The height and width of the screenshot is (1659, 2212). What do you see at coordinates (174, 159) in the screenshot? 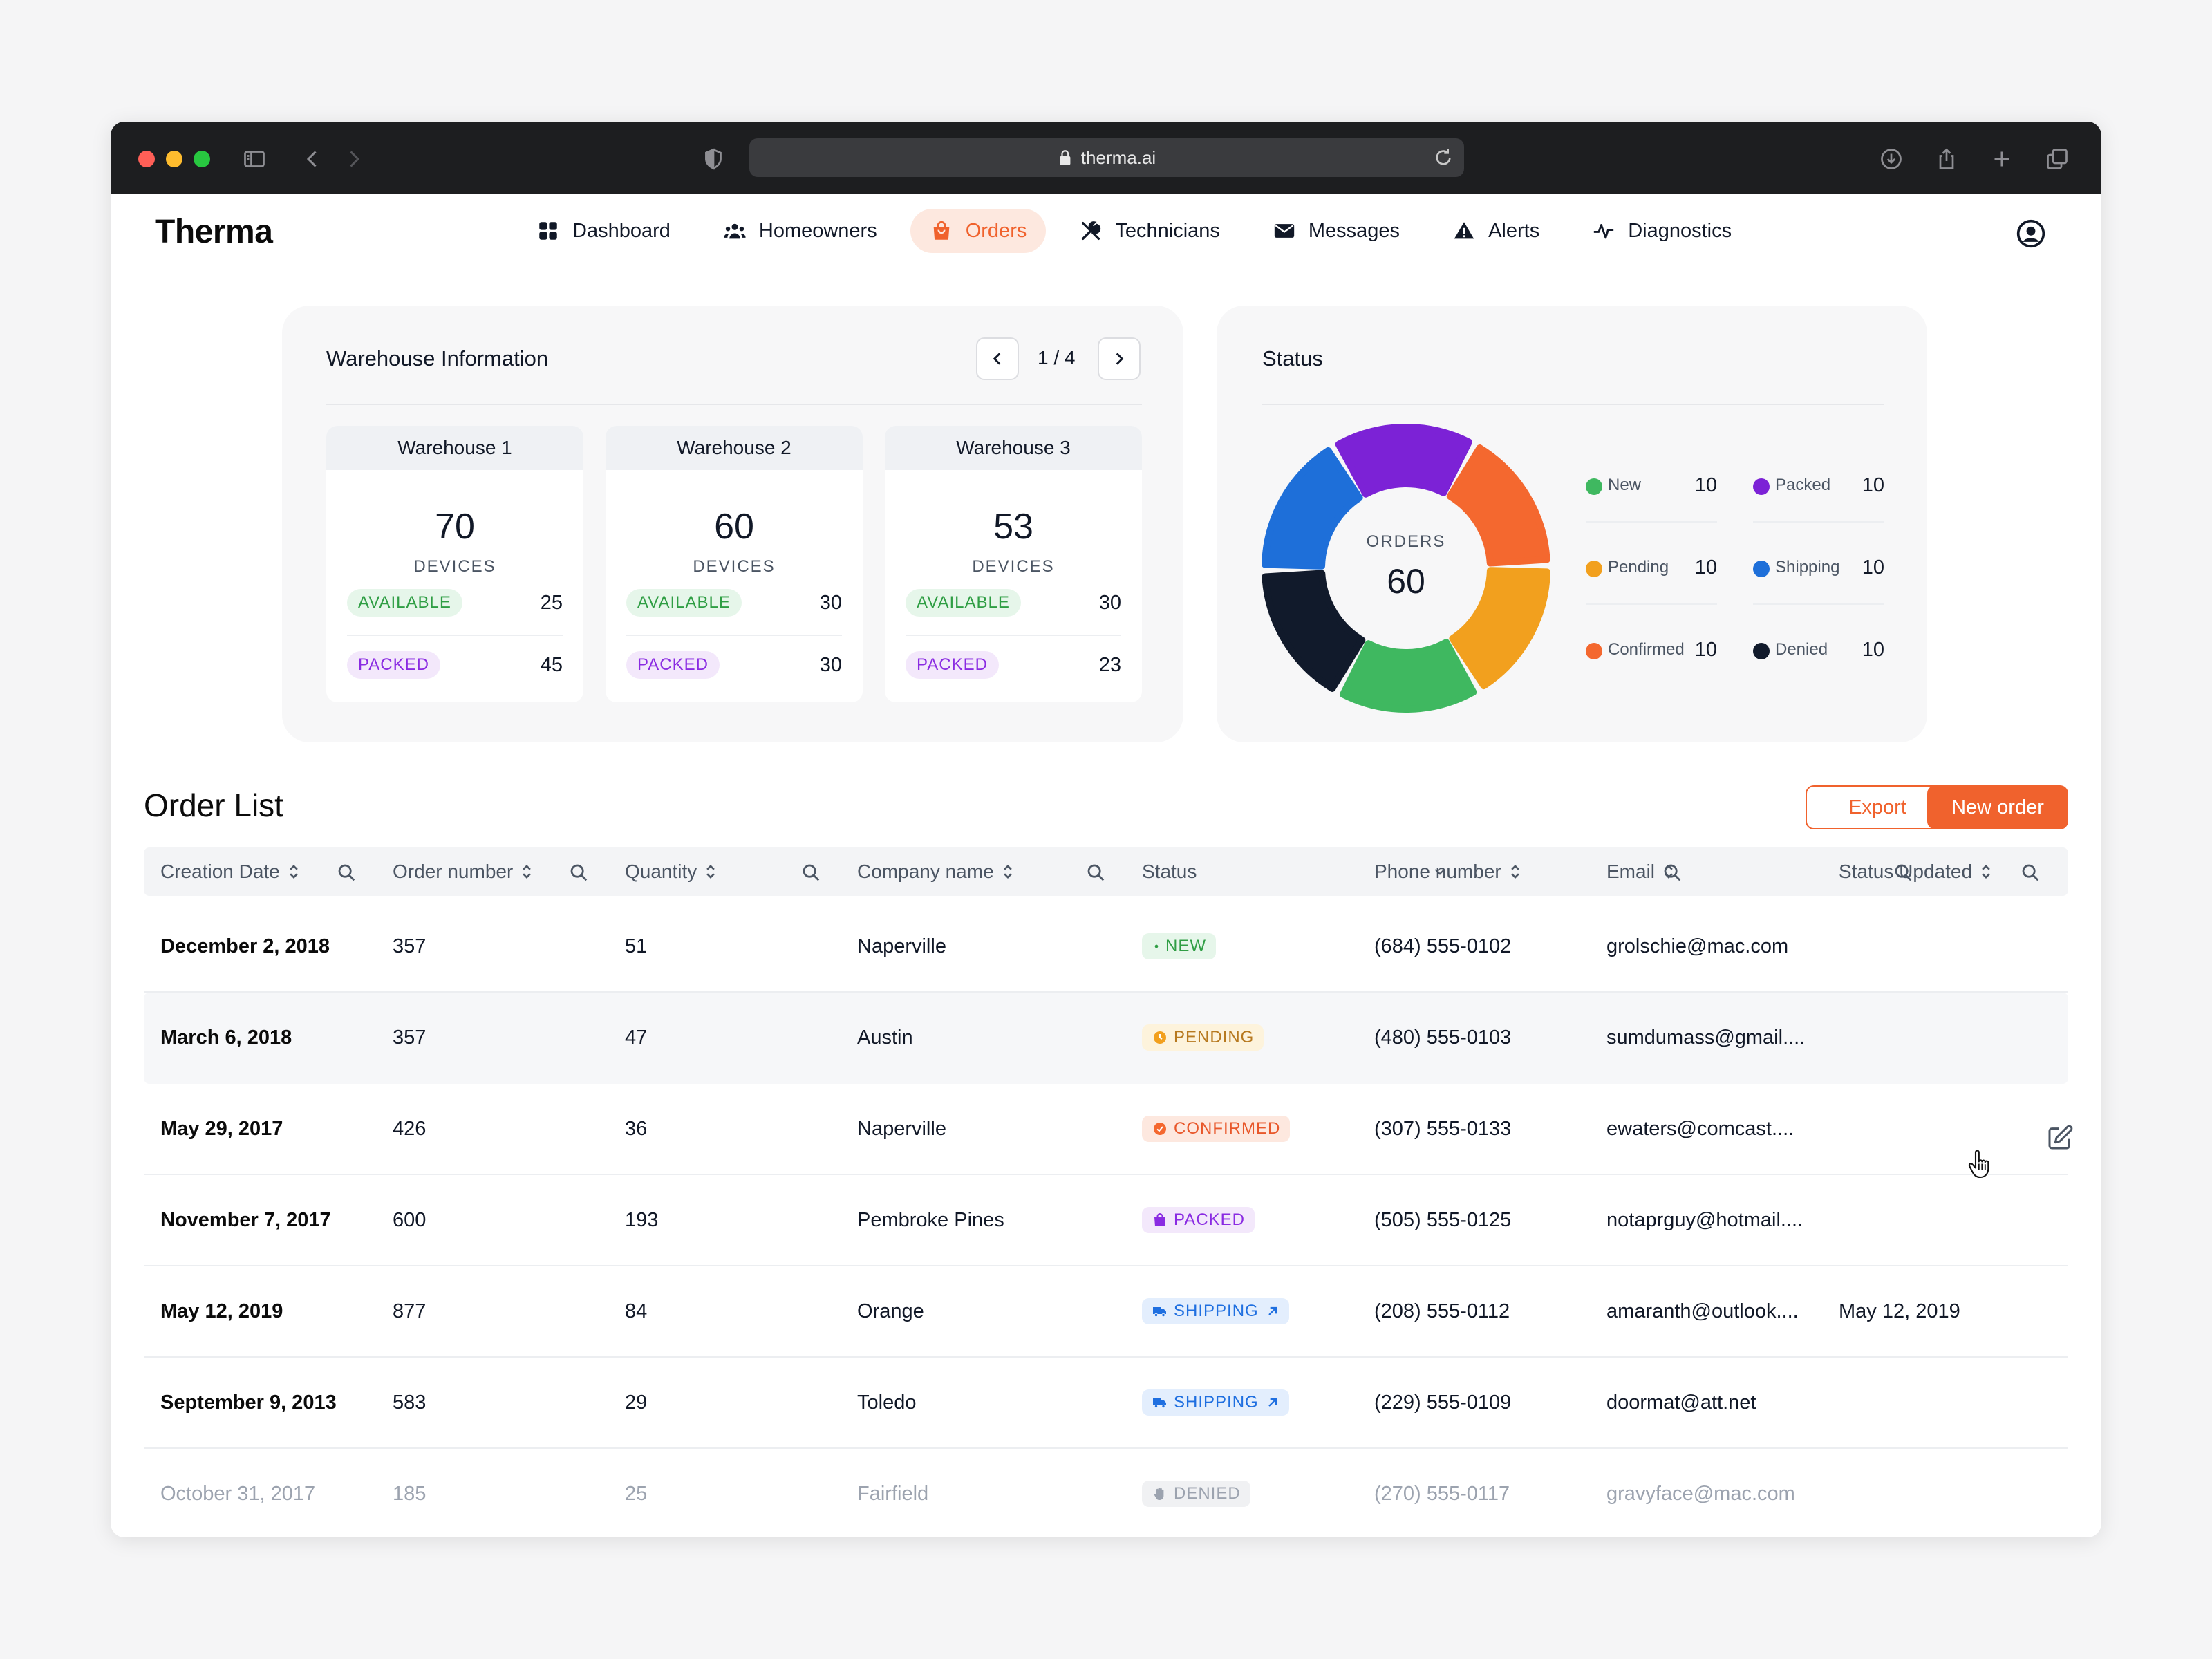
I see `minimize-window-button` at bounding box center [174, 159].